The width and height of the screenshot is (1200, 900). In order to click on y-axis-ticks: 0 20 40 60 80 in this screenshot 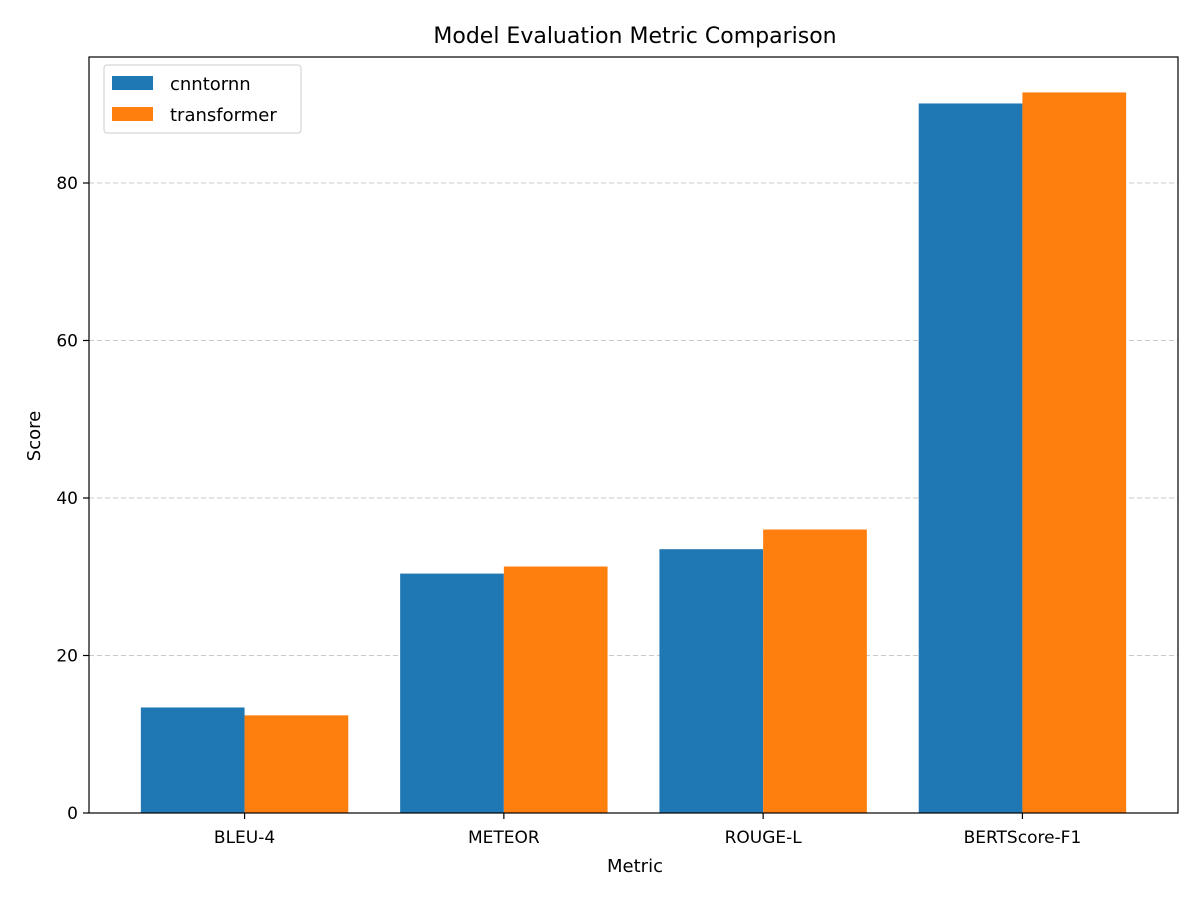, I will do `click(72, 499)`.